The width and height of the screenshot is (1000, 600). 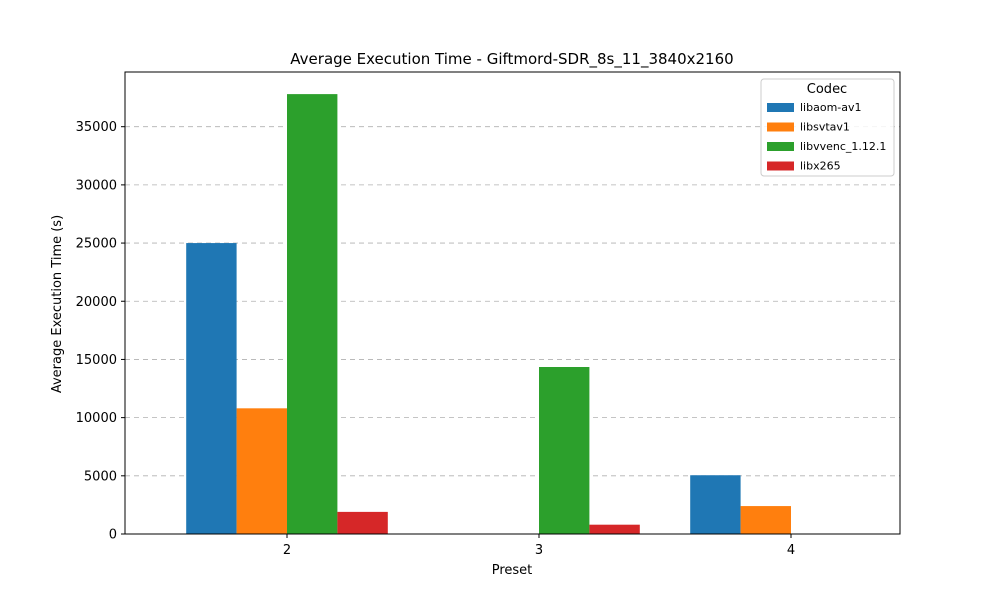 I want to click on y-tick-label: 15000, so click(x=96, y=360).